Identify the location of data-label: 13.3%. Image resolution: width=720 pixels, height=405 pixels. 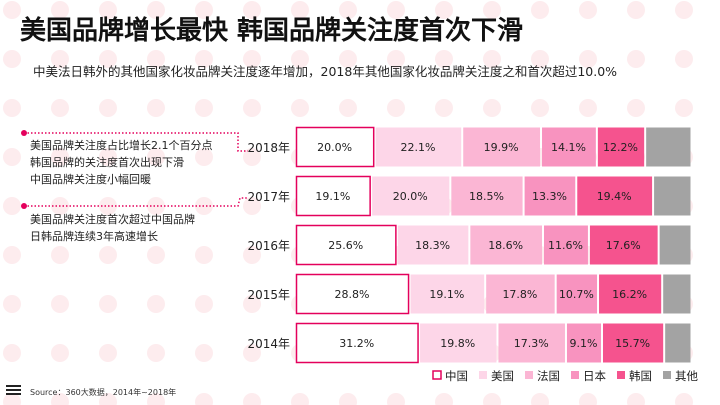
(549, 196).